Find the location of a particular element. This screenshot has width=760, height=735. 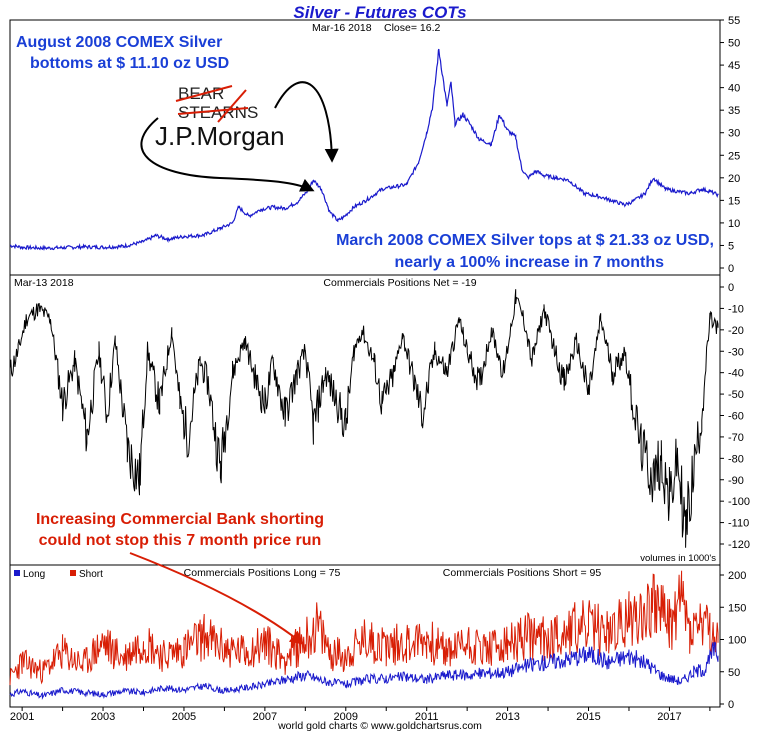

net-y-tick-label: -40 is located at coordinates (736, 374).